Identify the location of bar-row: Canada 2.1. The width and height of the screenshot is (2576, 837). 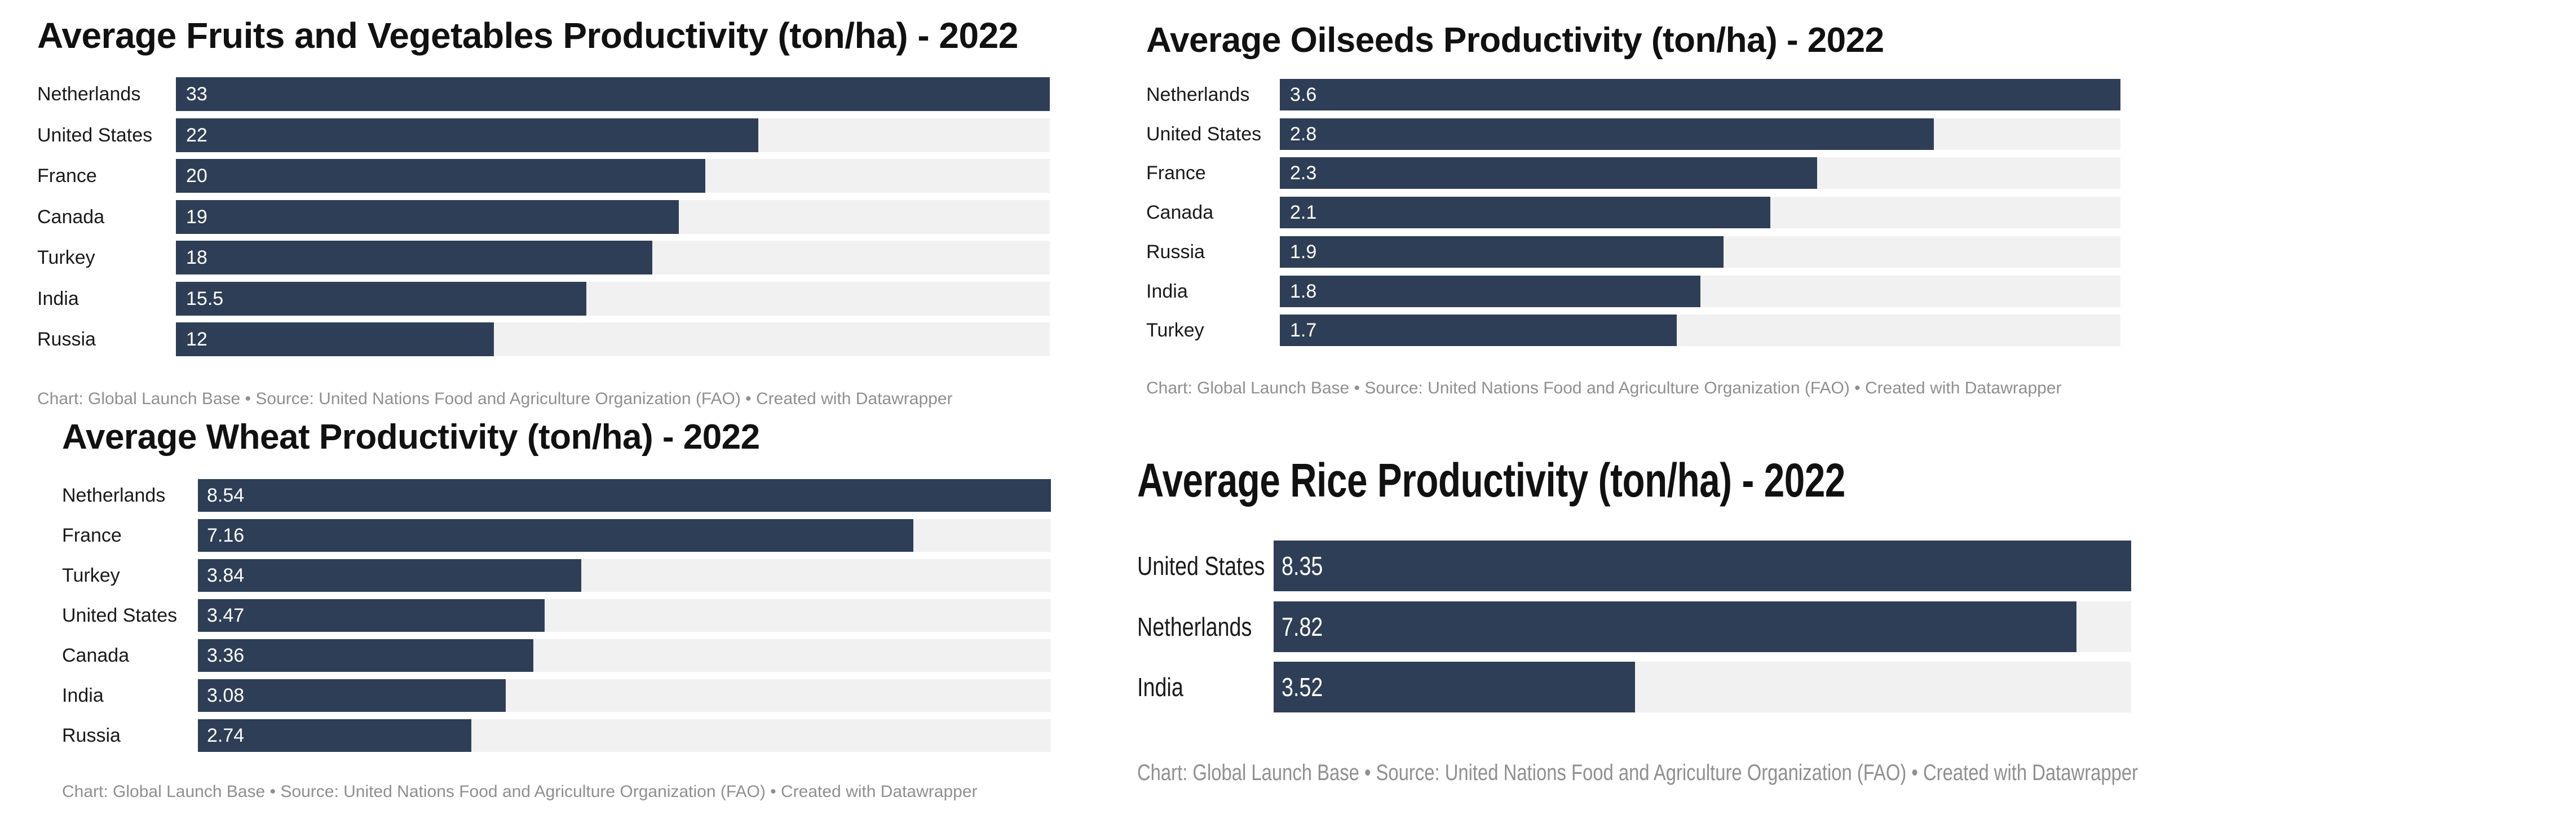
(1642, 213).